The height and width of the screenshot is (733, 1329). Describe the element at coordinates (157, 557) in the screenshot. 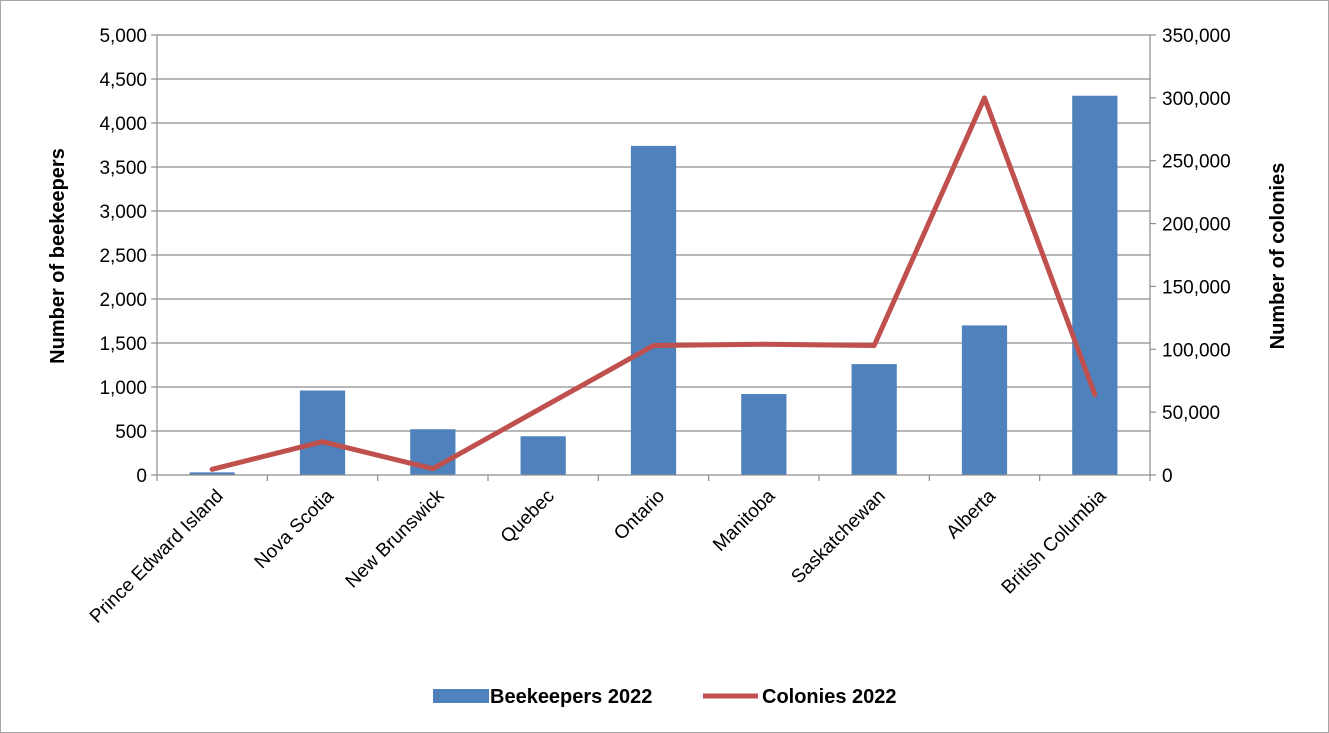

I see `x-tick-label: Prince Edward Island` at that location.